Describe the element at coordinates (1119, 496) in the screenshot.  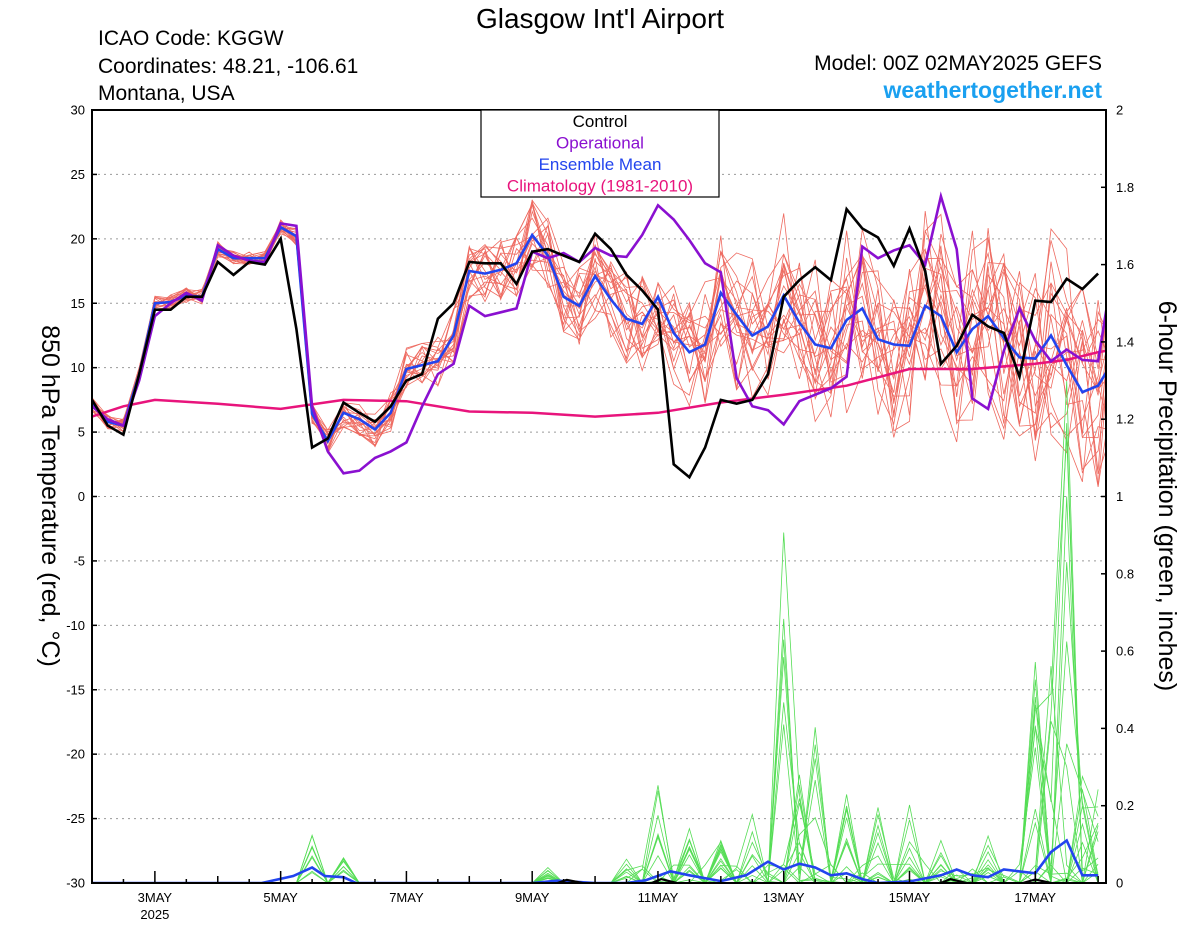
I see `y-right-tick-label: 1` at that location.